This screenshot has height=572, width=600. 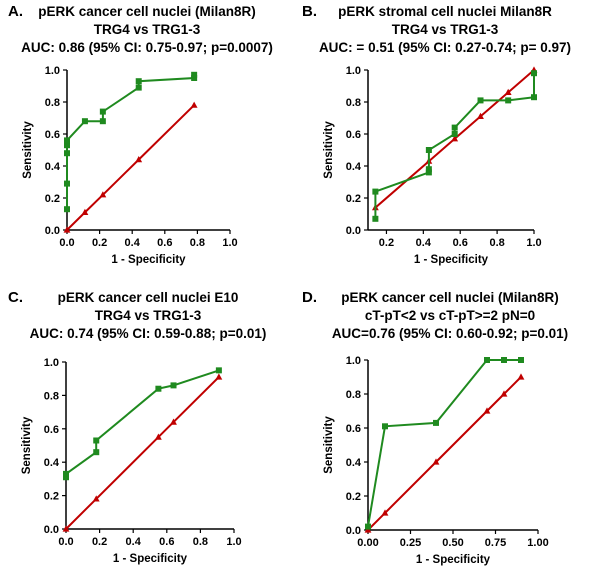 What do you see at coordinates (445, 11) in the screenshot?
I see `panel-title-line: pERK stromal cell nuclei Milan8R` at bounding box center [445, 11].